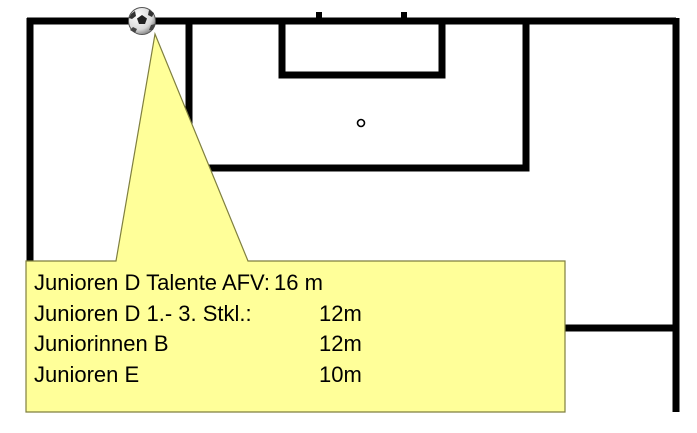  I want to click on callout-row: Juniorinnen B 12m, so click(294, 344).